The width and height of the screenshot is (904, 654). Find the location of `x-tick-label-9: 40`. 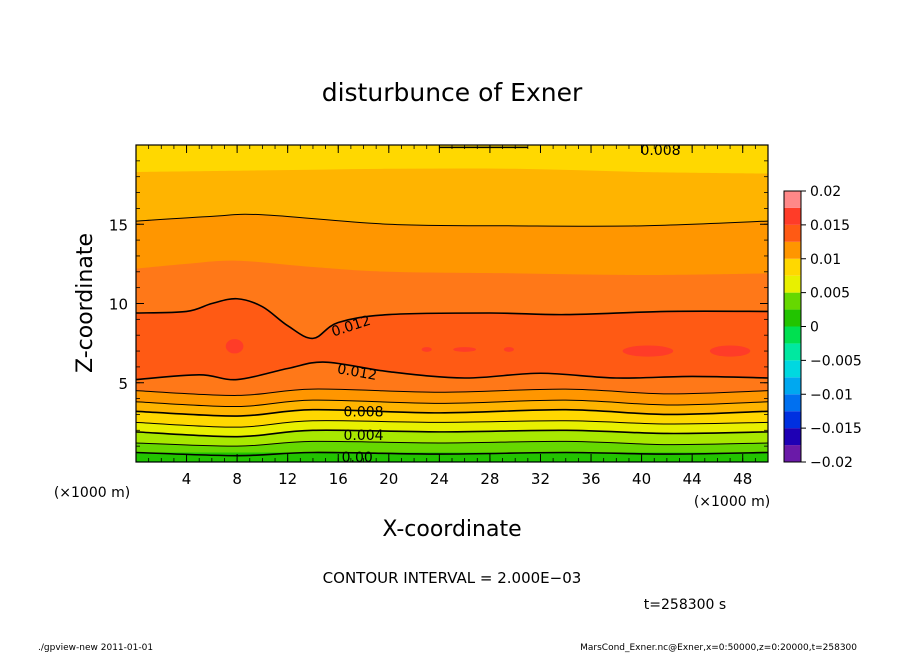

x-tick-label-9: 40 is located at coordinates (641, 479).